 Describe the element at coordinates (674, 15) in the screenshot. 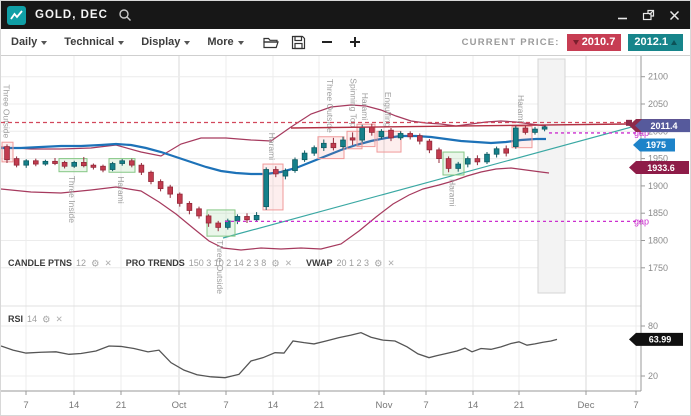

I see `close-button` at that location.